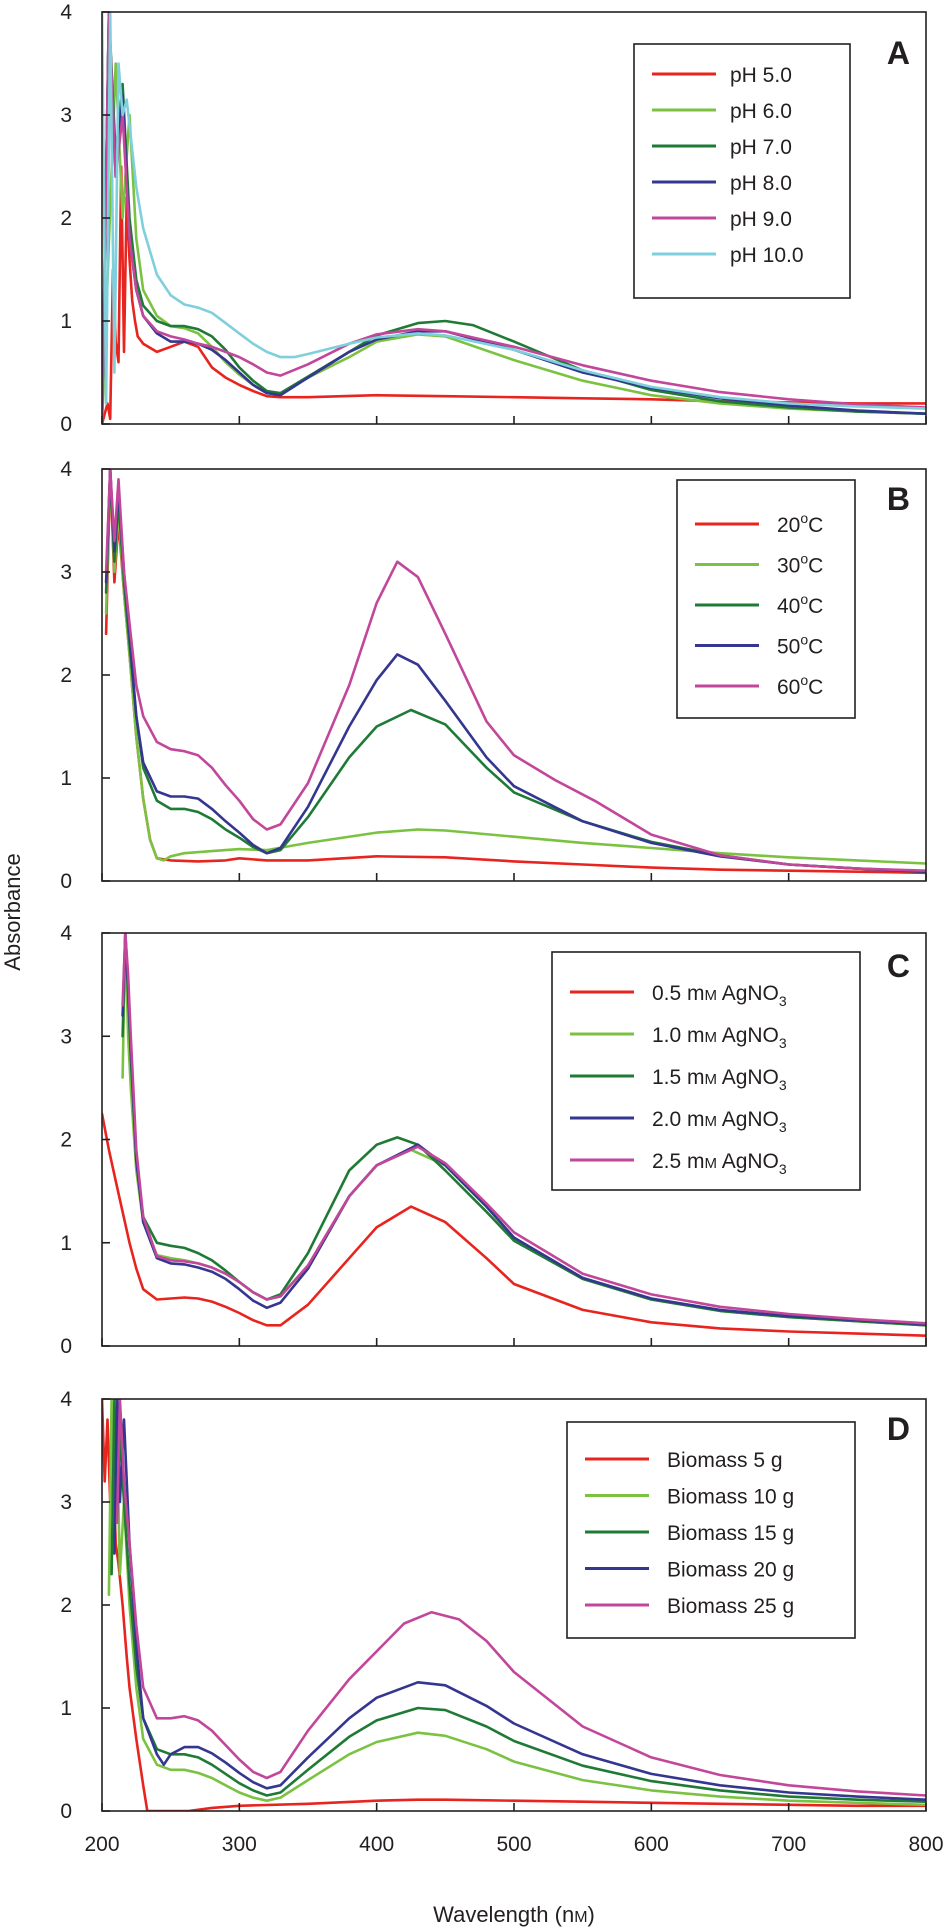  Describe the element at coordinates (925, 1844) in the screenshot. I see `x-tick-label: 800` at that location.